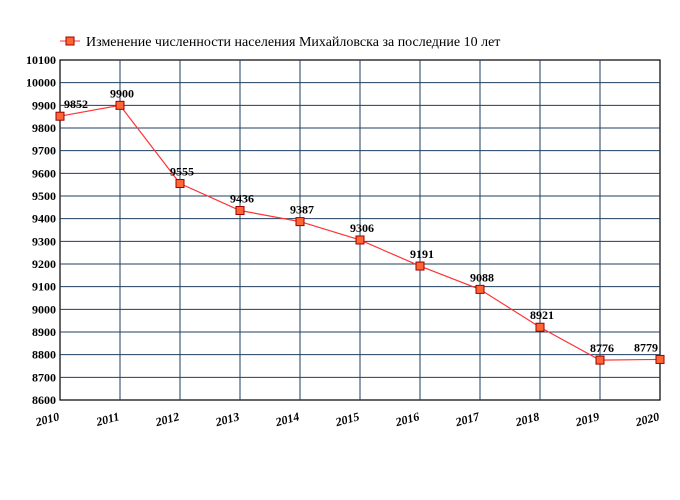 The width and height of the screenshot is (680, 500). Describe the element at coordinates (407, 419) in the screenshot. I see `x-tick-label: 2016` at that location.